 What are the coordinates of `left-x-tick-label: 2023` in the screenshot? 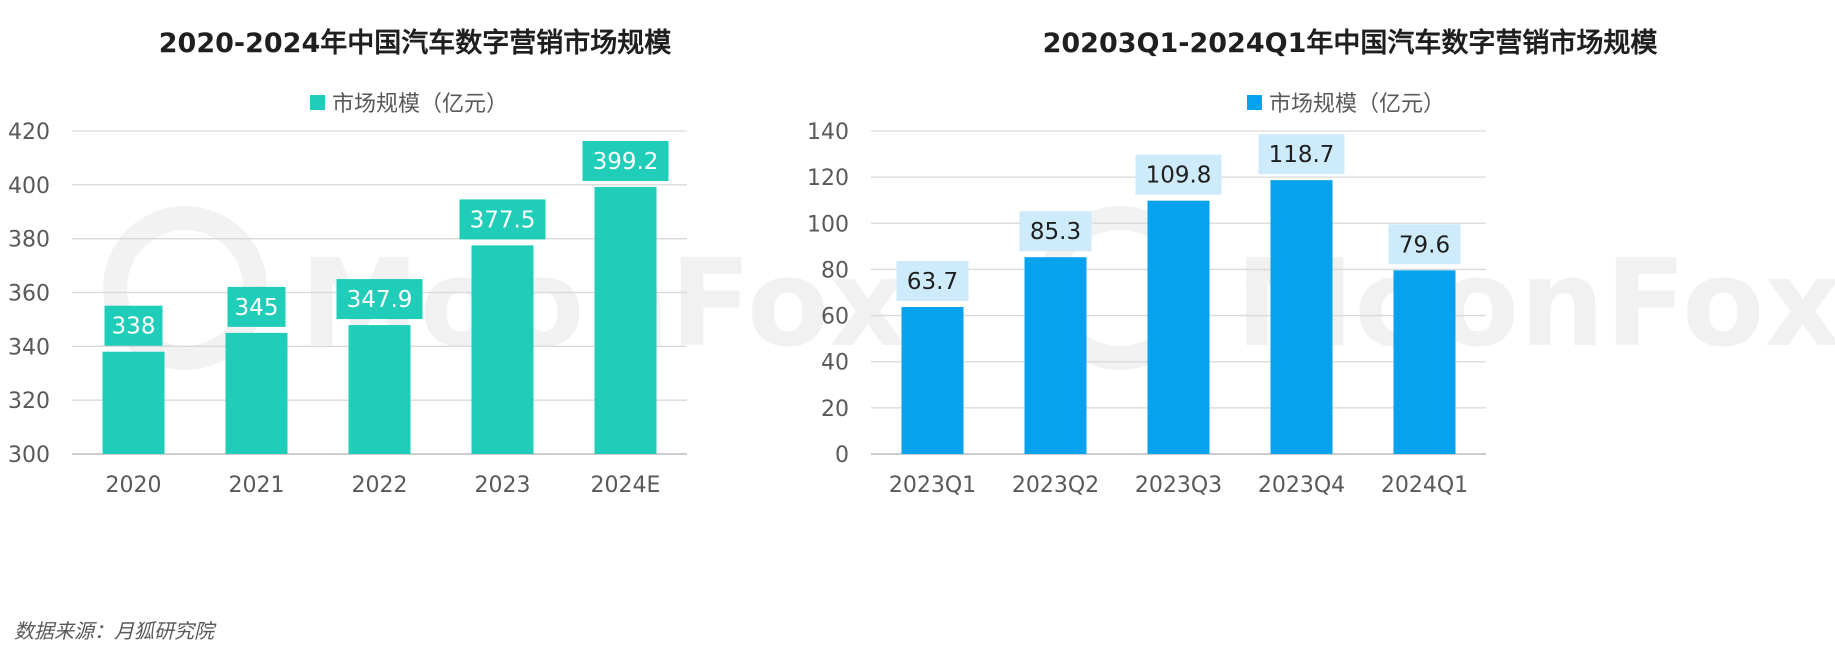 It's located at (503, 485).